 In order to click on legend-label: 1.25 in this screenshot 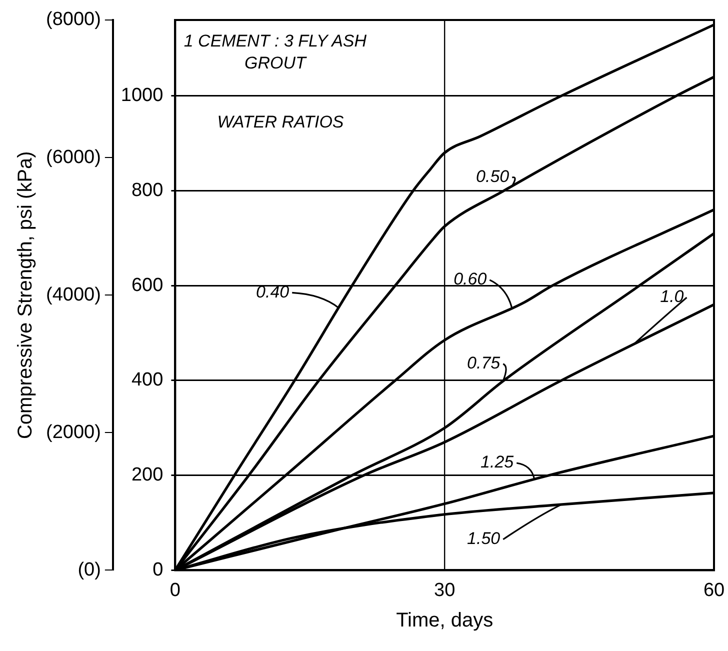, I will do `click(497, 462)`.